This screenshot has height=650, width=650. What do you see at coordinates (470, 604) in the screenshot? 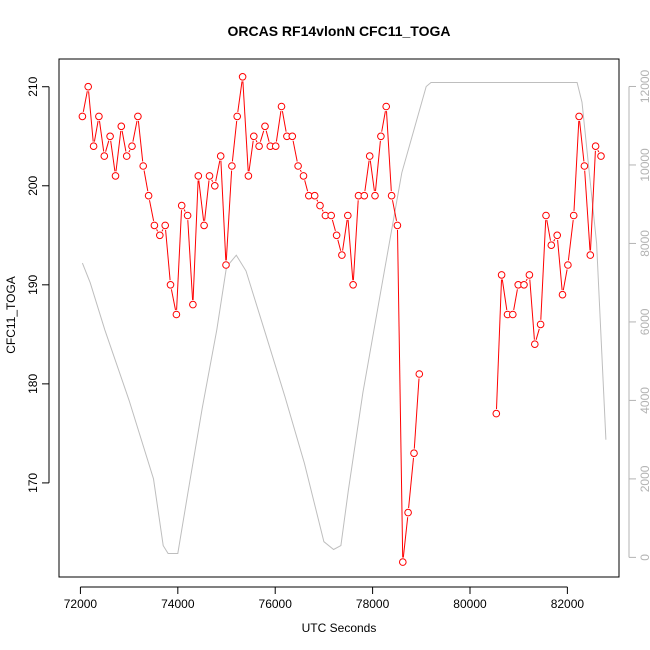
I see `x-tick-label: 80000` at bounding box center [470, 604].